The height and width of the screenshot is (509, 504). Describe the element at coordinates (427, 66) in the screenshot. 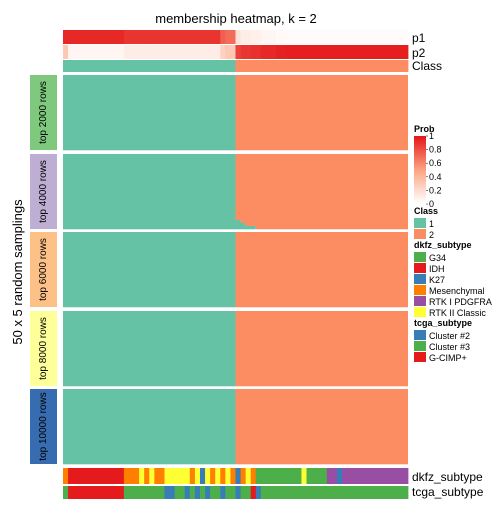

I see `top-annotation-label: Class` at that location.